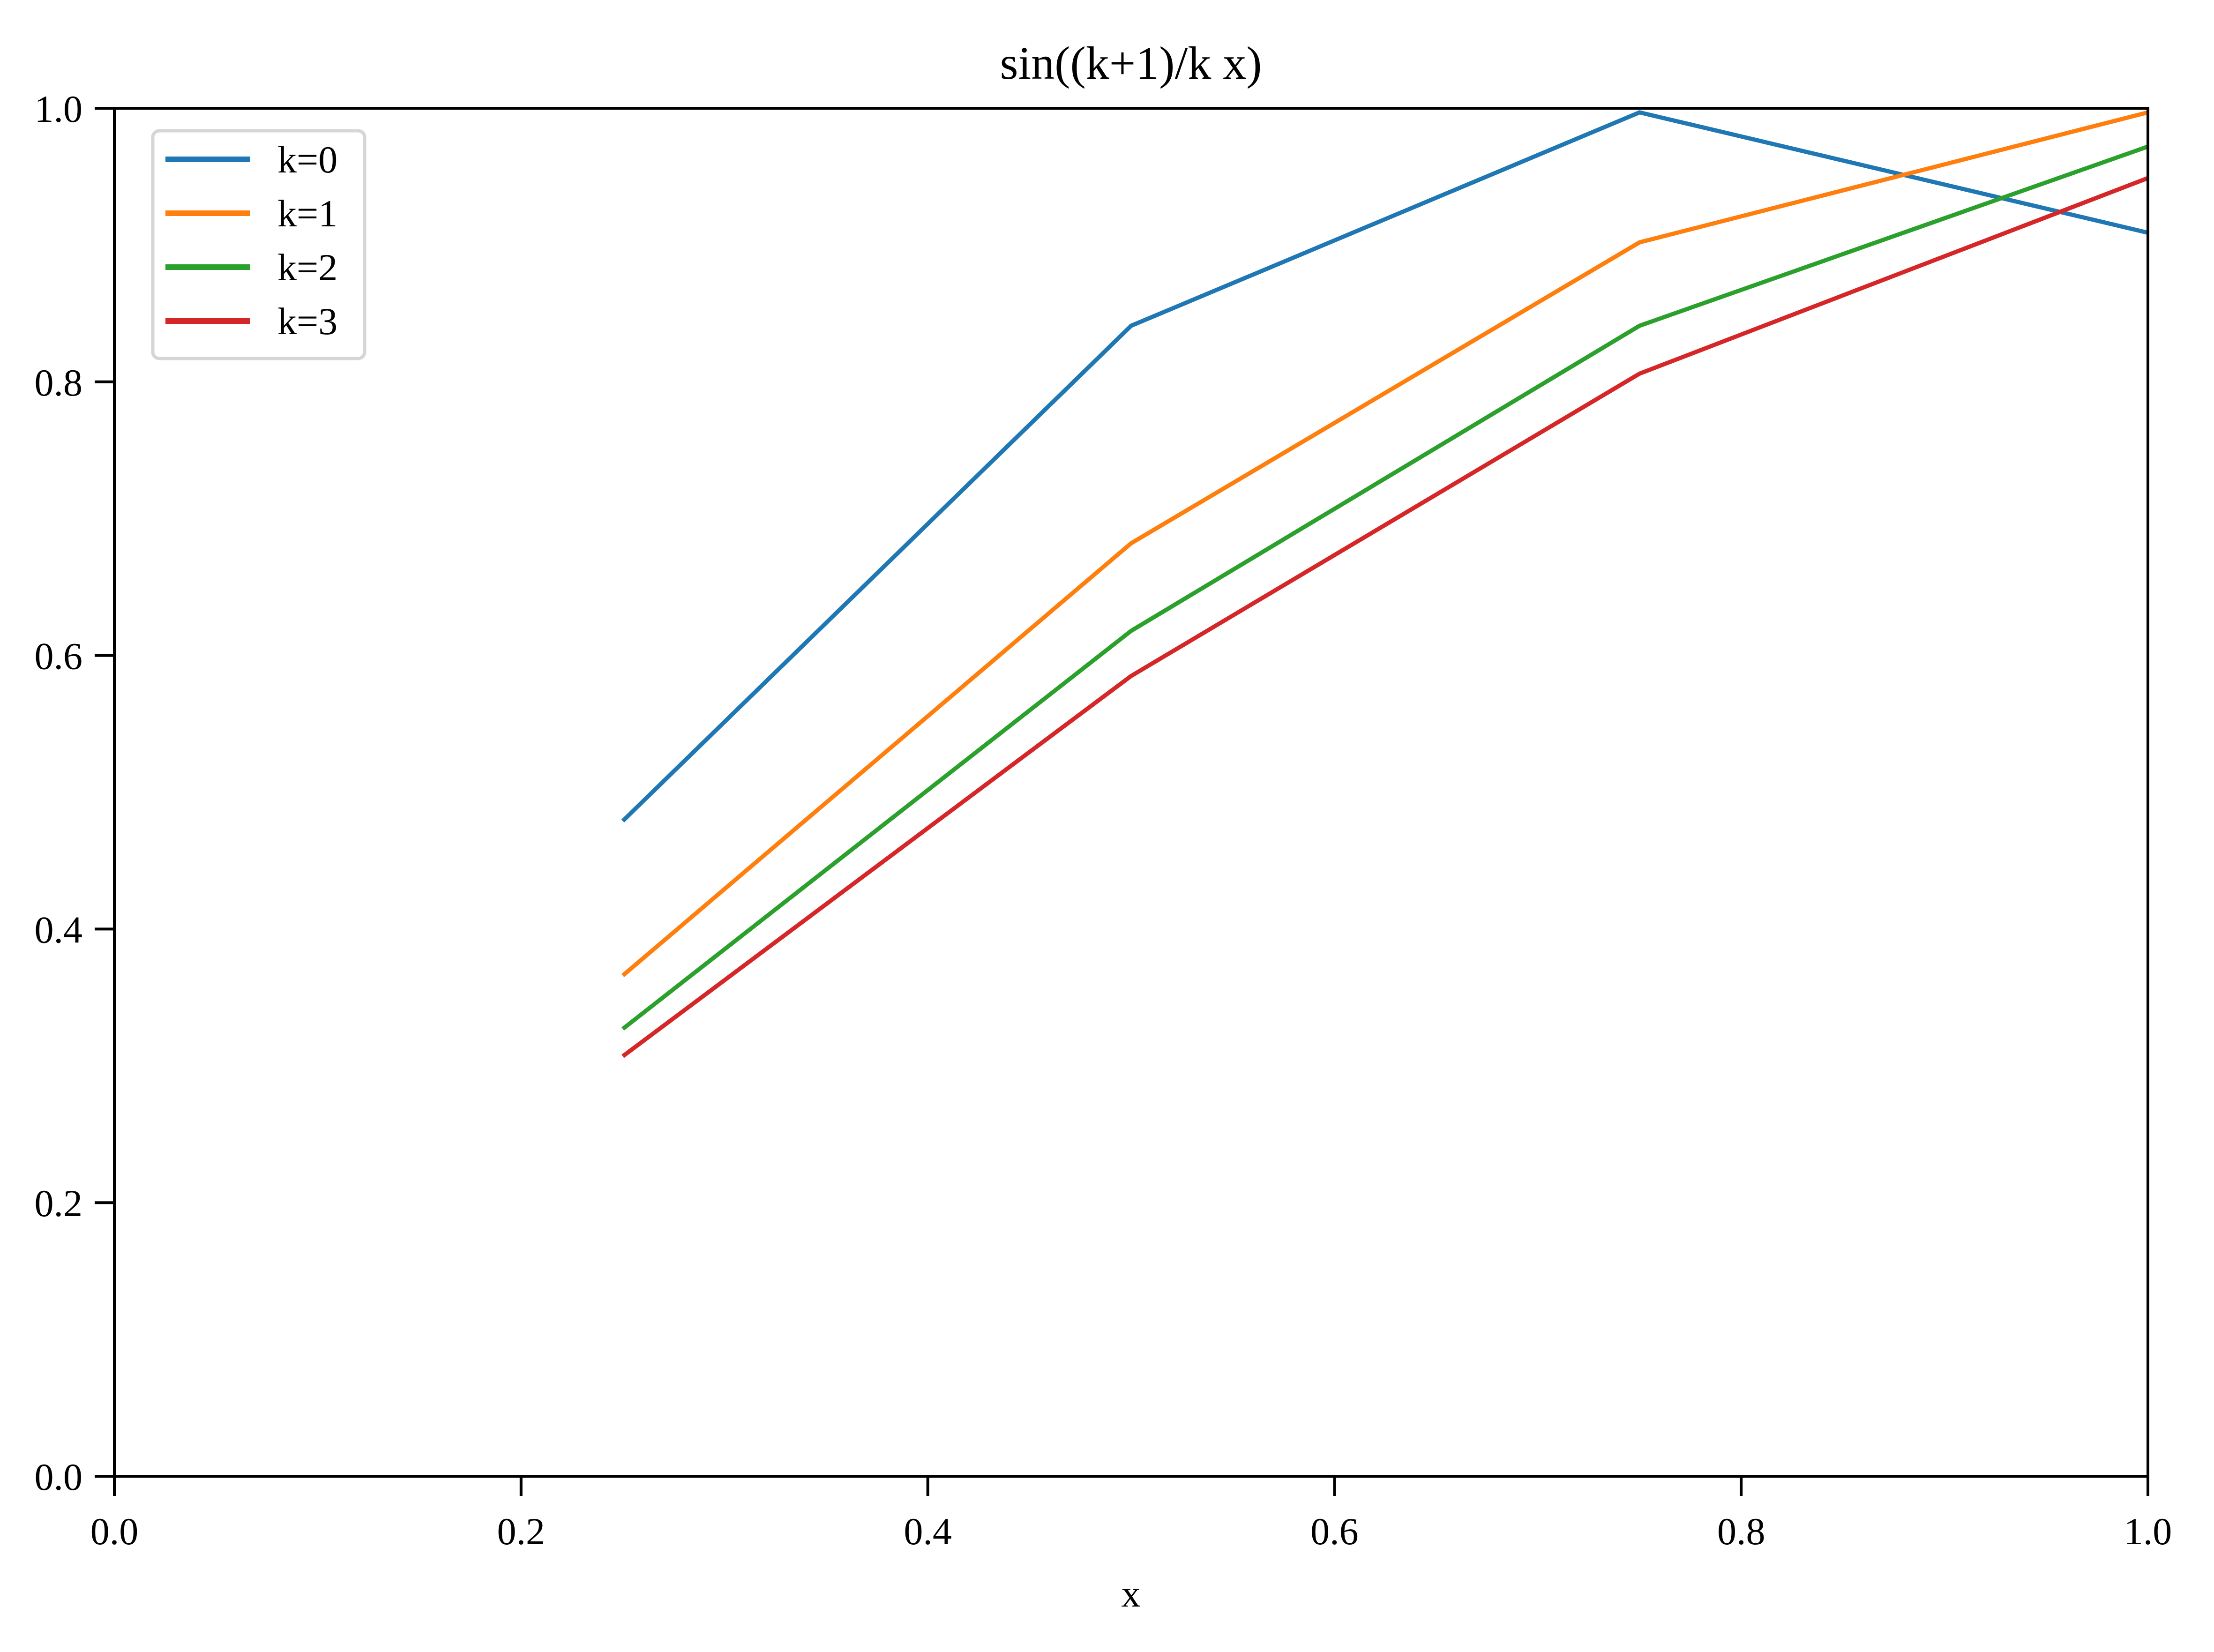 The width and height of the screenshot is (2214, 1652). What do you see at coordinates (251, 241) in the screenshot?
I see `legend-items: k=0 k=1 k=2 k=3` at bounding box center [251, 241].